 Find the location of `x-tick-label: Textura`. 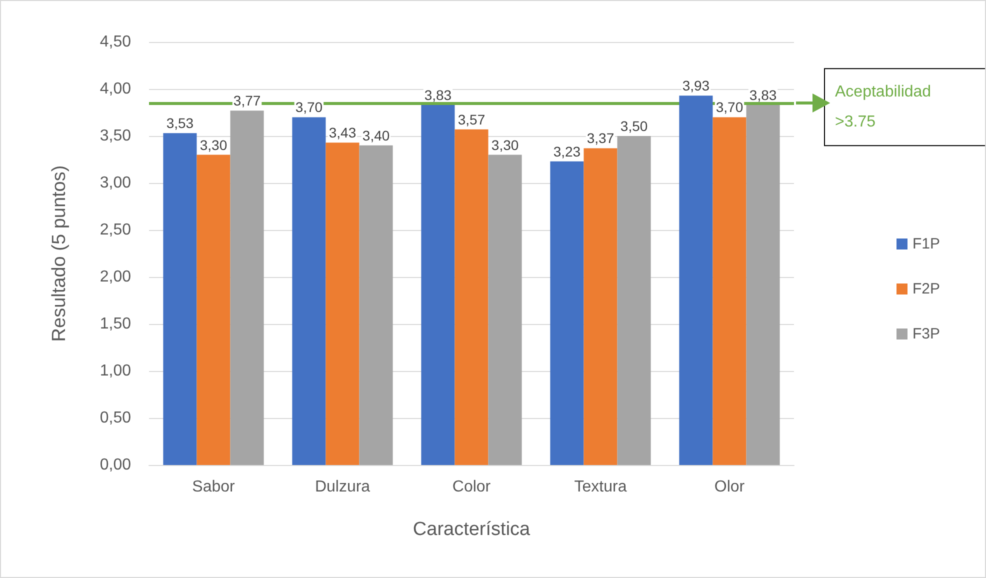

x-tick-label: Textura is located at coordinates (600, 487).